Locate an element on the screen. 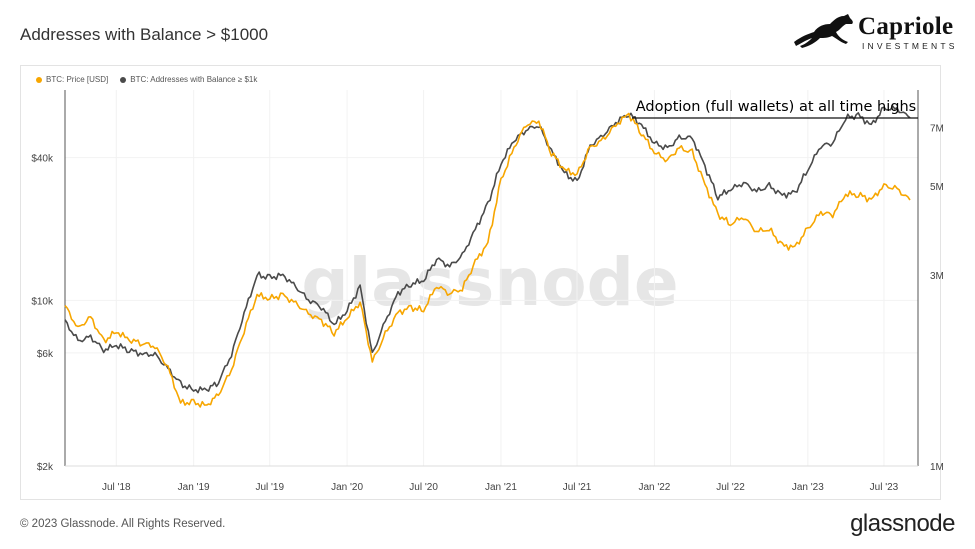 Image resolution: width=975 pixels, height=549 pixels. horse-icon is located at coordinates (823, 31).